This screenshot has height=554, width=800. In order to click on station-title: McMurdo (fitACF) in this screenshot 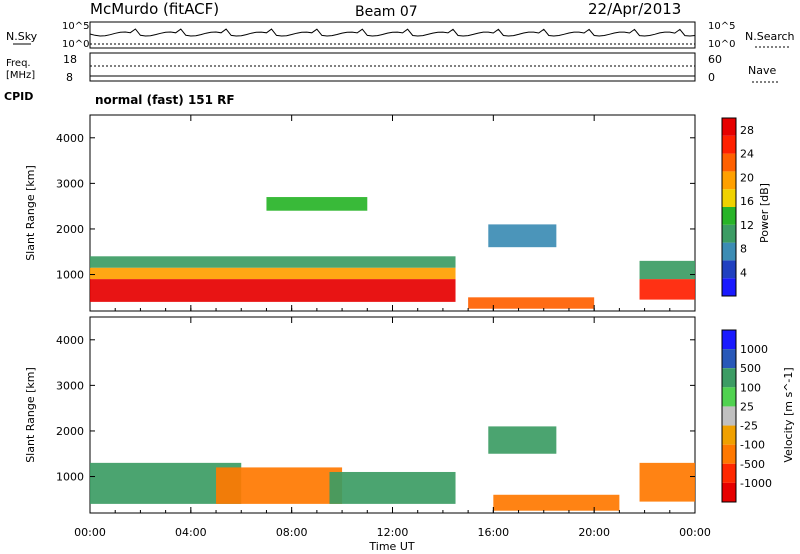, I will do `click(154, 9)`.